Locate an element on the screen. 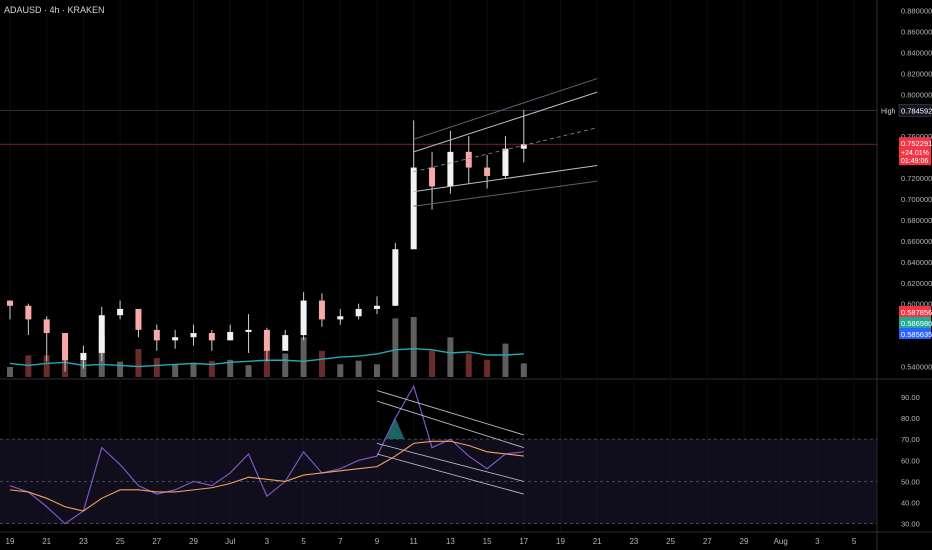 The height and width of the screenshot is (550, 932). price-tick-label: 0.540000 is located at coordinates (916, 367).